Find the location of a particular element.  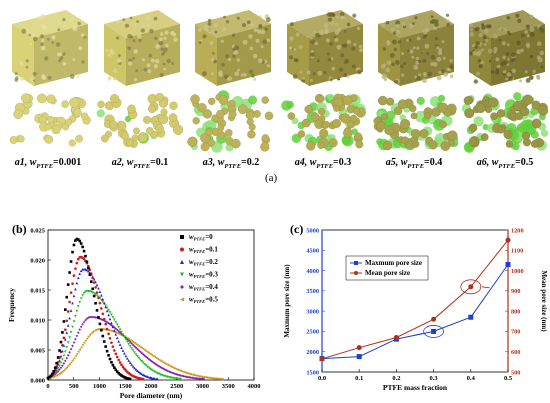

cube-top is located at coordinates (233, 24).